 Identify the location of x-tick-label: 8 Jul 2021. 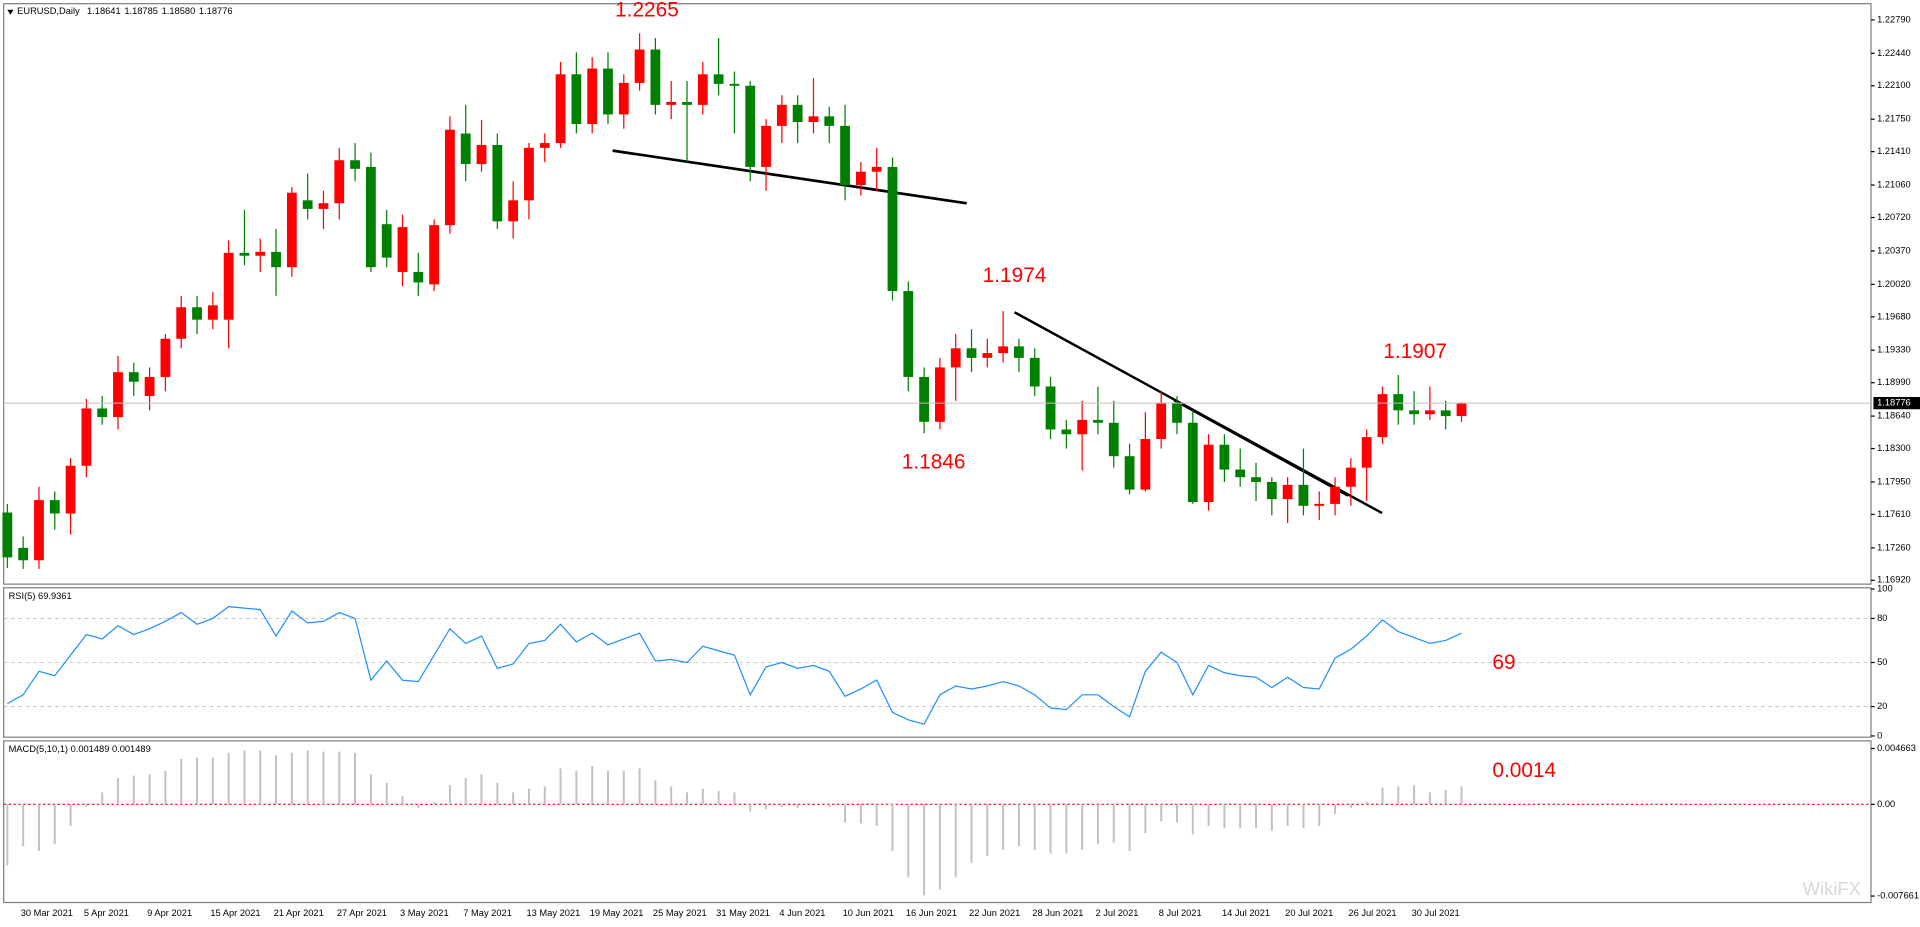
(1180, 913).